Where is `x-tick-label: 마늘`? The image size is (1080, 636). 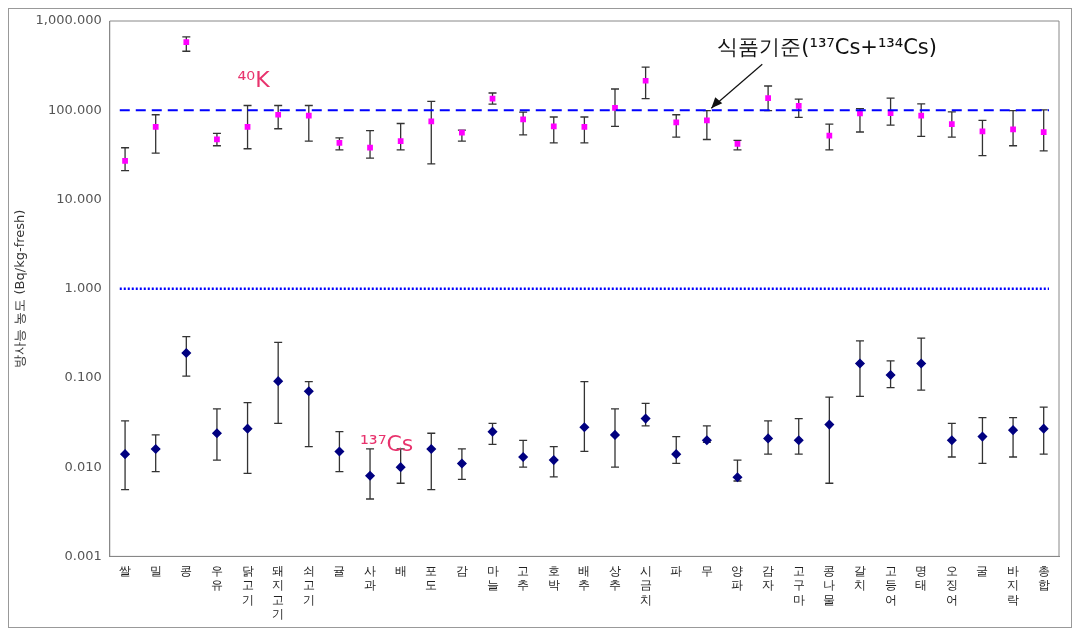
x-tick-label: 마늘 is located at coordinates (492, 578).